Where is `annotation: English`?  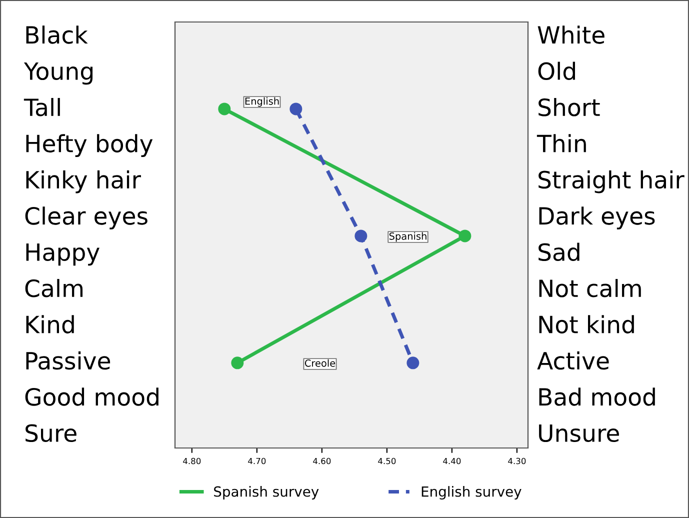 annotation: English is located at coordinates (262, 102).